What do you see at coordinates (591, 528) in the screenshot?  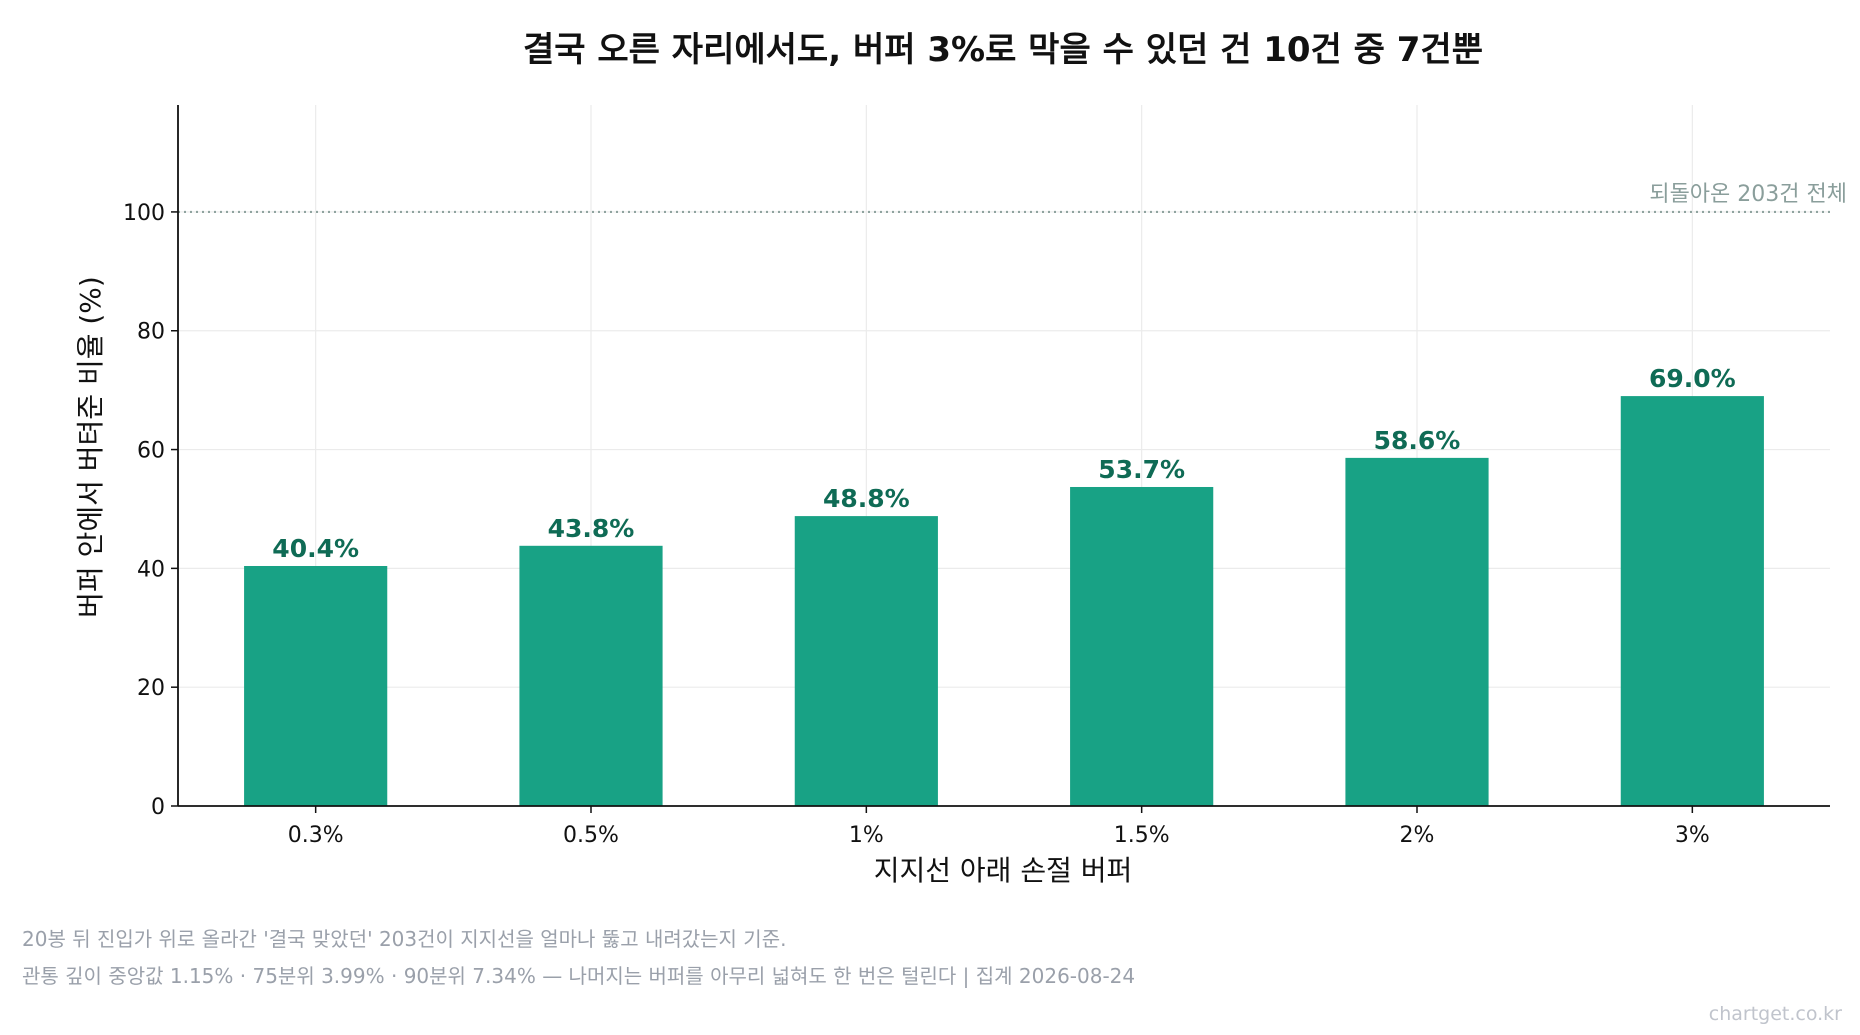 I see `data-label: 43.8%` at bounding box center [591, 528].